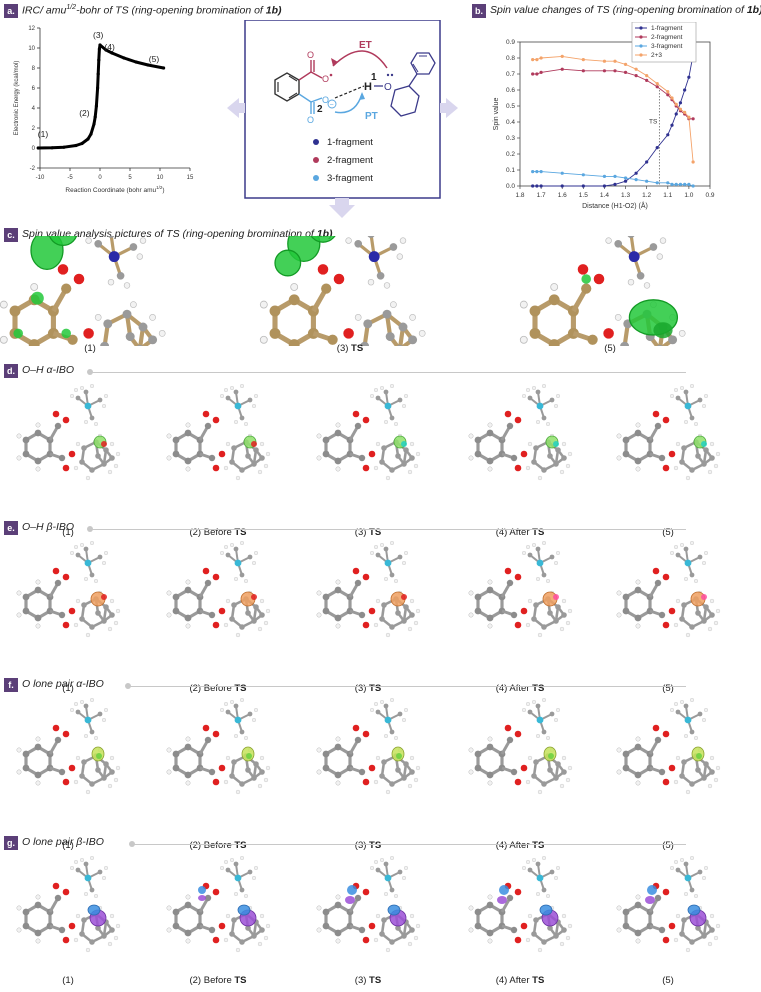 The height and width of the screenshot is (992, 761). I want to click on panel-c-caption: (3) TS, so click(350, 348).